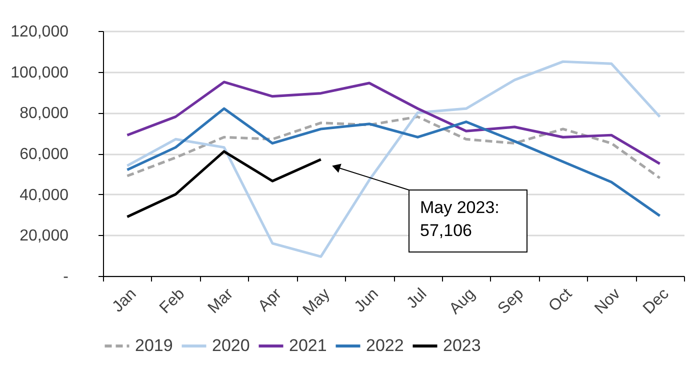 This screenshot has width=698, height=366. What do you see at coordinates (124, 301) in the screenshot?
I see `x-tick-label: Jan` at bounding box center [124, 301].